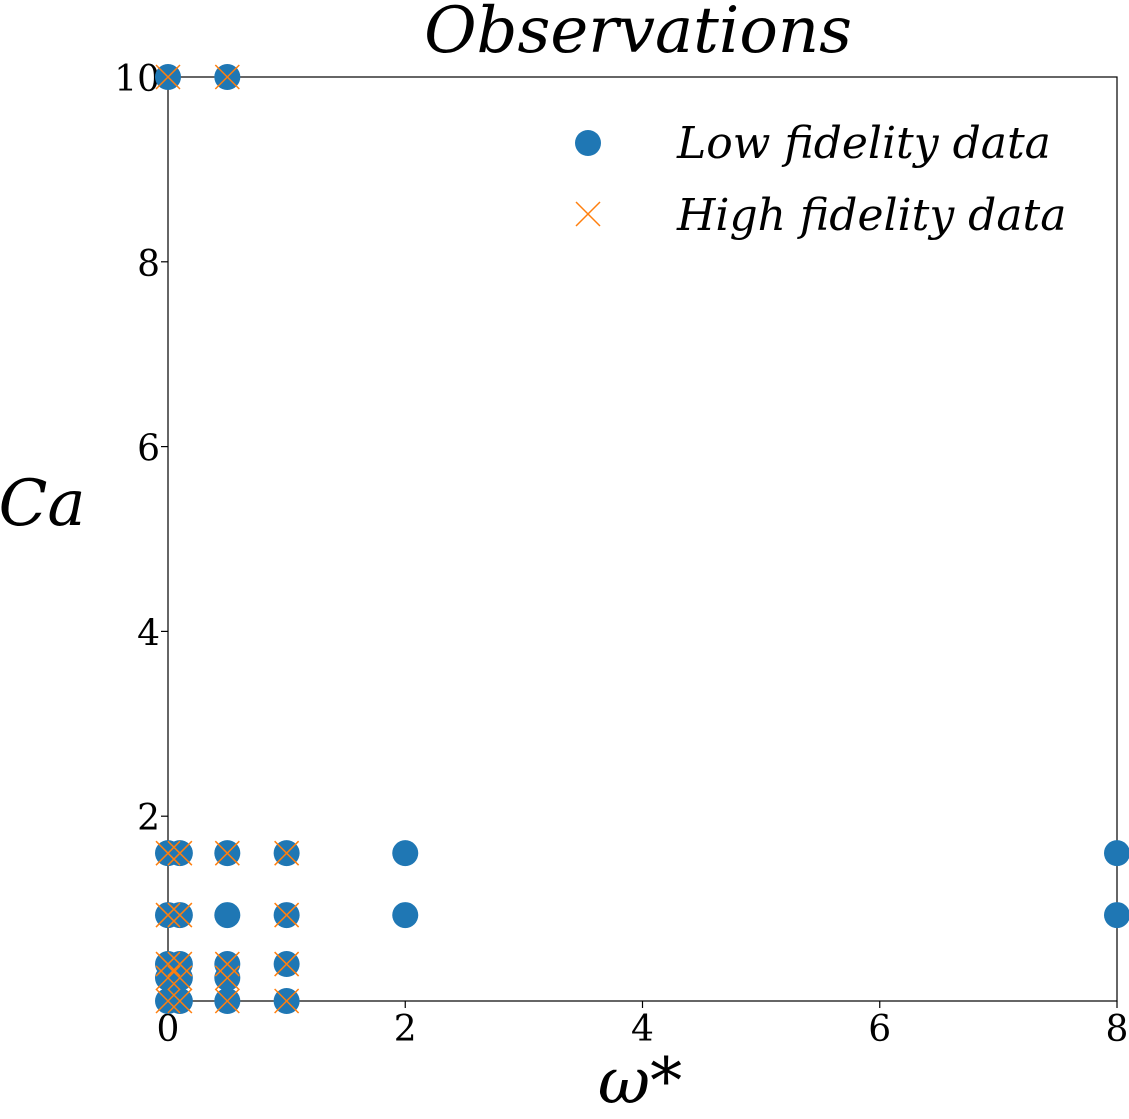 The image size is (1129, 1119). I want to click on x-axis-label: ω*, so click(640, 1082).